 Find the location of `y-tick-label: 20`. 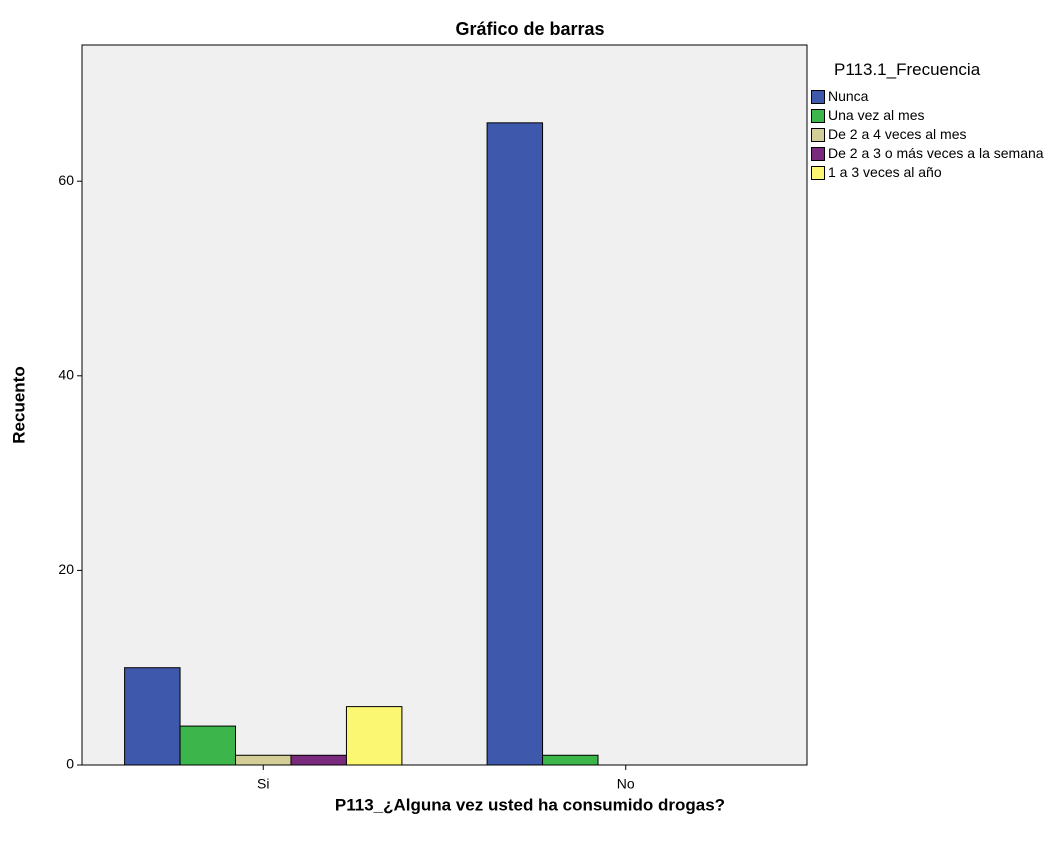

y-tick-label: 20 is located at coordinates (66, 569).